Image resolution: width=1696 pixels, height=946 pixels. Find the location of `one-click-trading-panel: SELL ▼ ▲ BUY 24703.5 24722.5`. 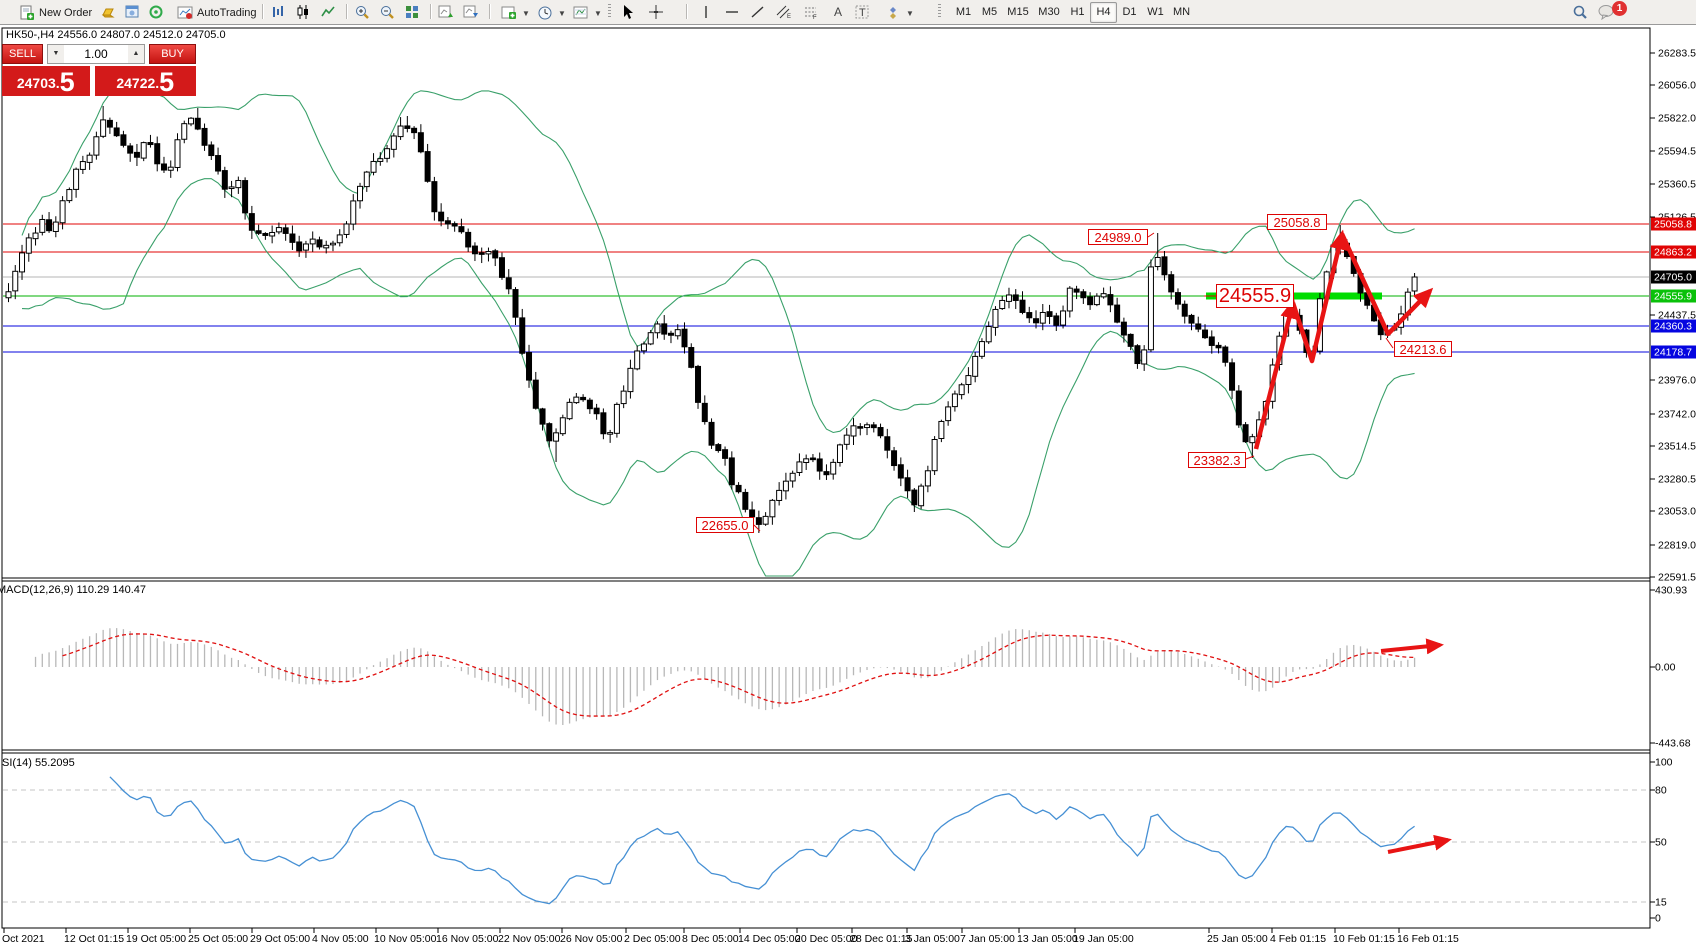

one-click-trading-panel: SELL ▼ ▲ BUY 24703.5 24722.5 is located at coordinates (99, 70).